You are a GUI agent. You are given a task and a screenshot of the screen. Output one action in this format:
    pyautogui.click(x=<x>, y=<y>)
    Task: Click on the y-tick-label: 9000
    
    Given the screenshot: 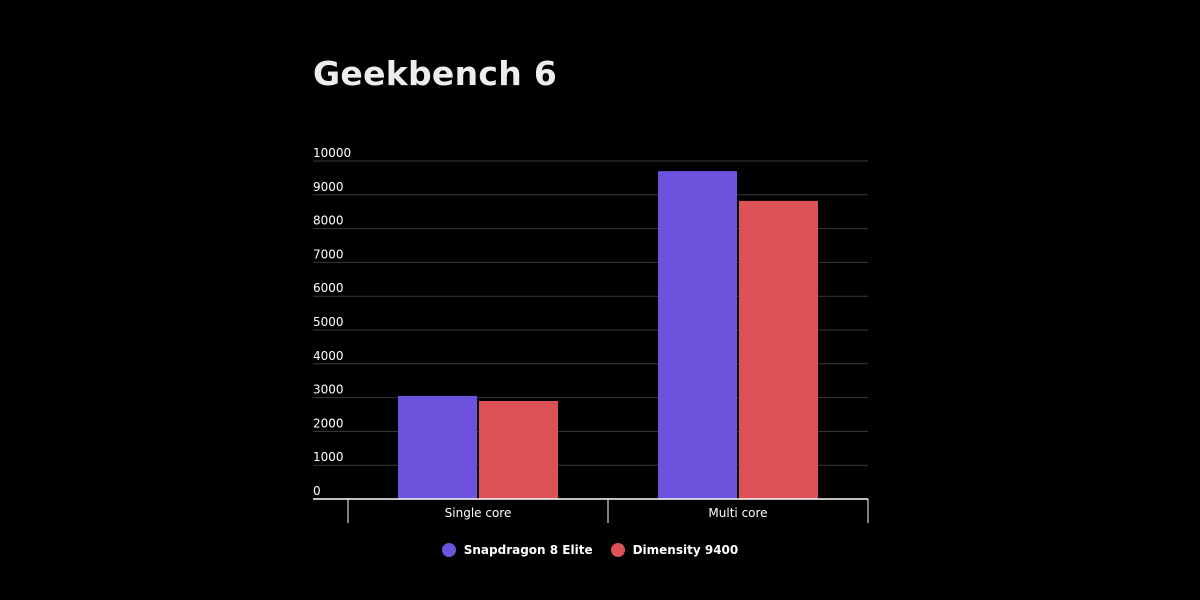 What is the action you would take?
    pyautogui.click(x=328, y=187)
    